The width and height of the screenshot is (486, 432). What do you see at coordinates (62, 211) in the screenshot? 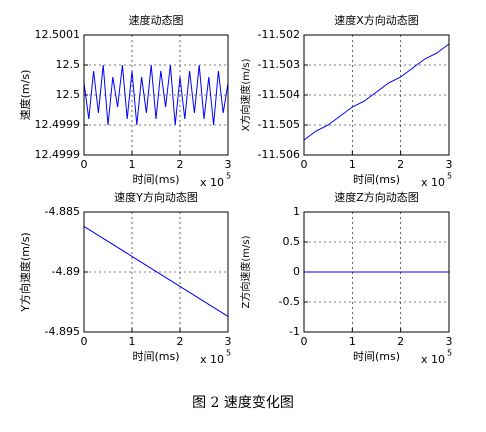
I see `y-tick-label: -4.885` at bounding box center [62, 211].